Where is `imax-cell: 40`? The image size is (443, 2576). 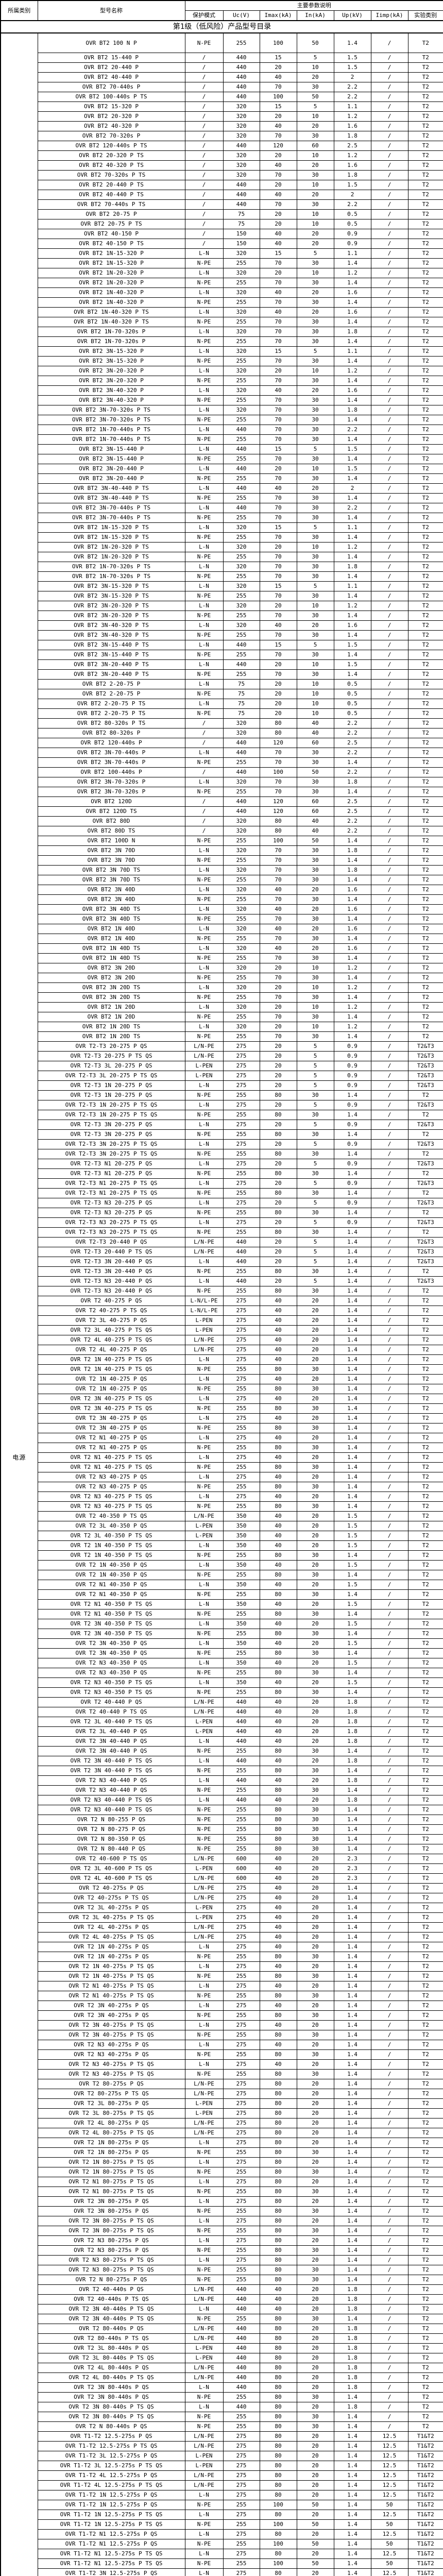 imax-cell: 40 is located at coordinates (278, 1937).